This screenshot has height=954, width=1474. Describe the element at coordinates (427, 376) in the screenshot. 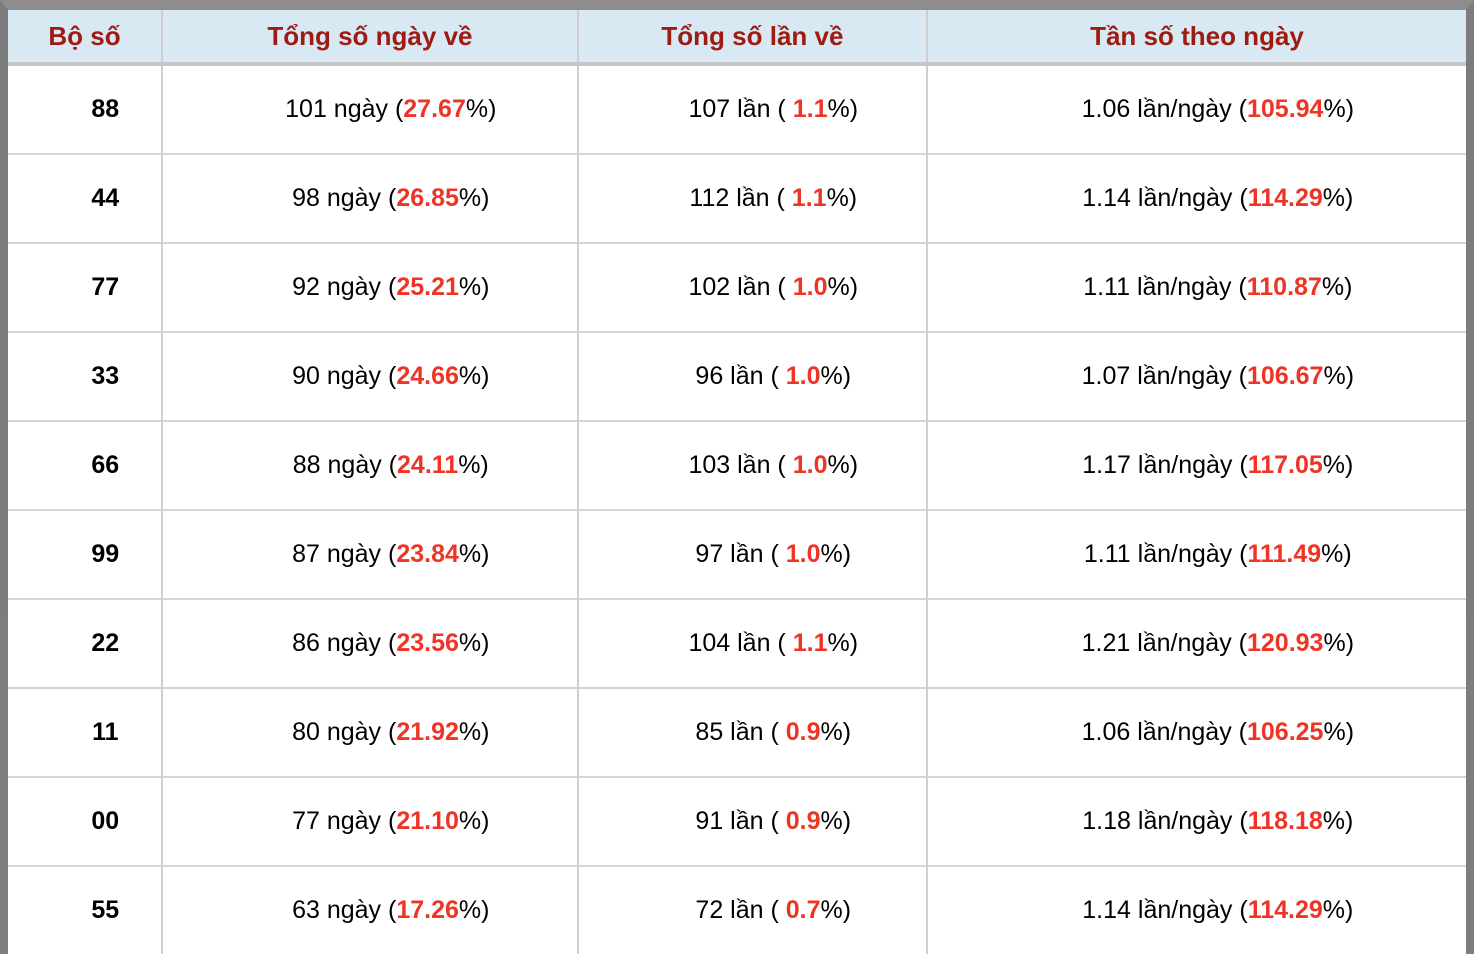

I see `days-percent: 24.66` at that location.